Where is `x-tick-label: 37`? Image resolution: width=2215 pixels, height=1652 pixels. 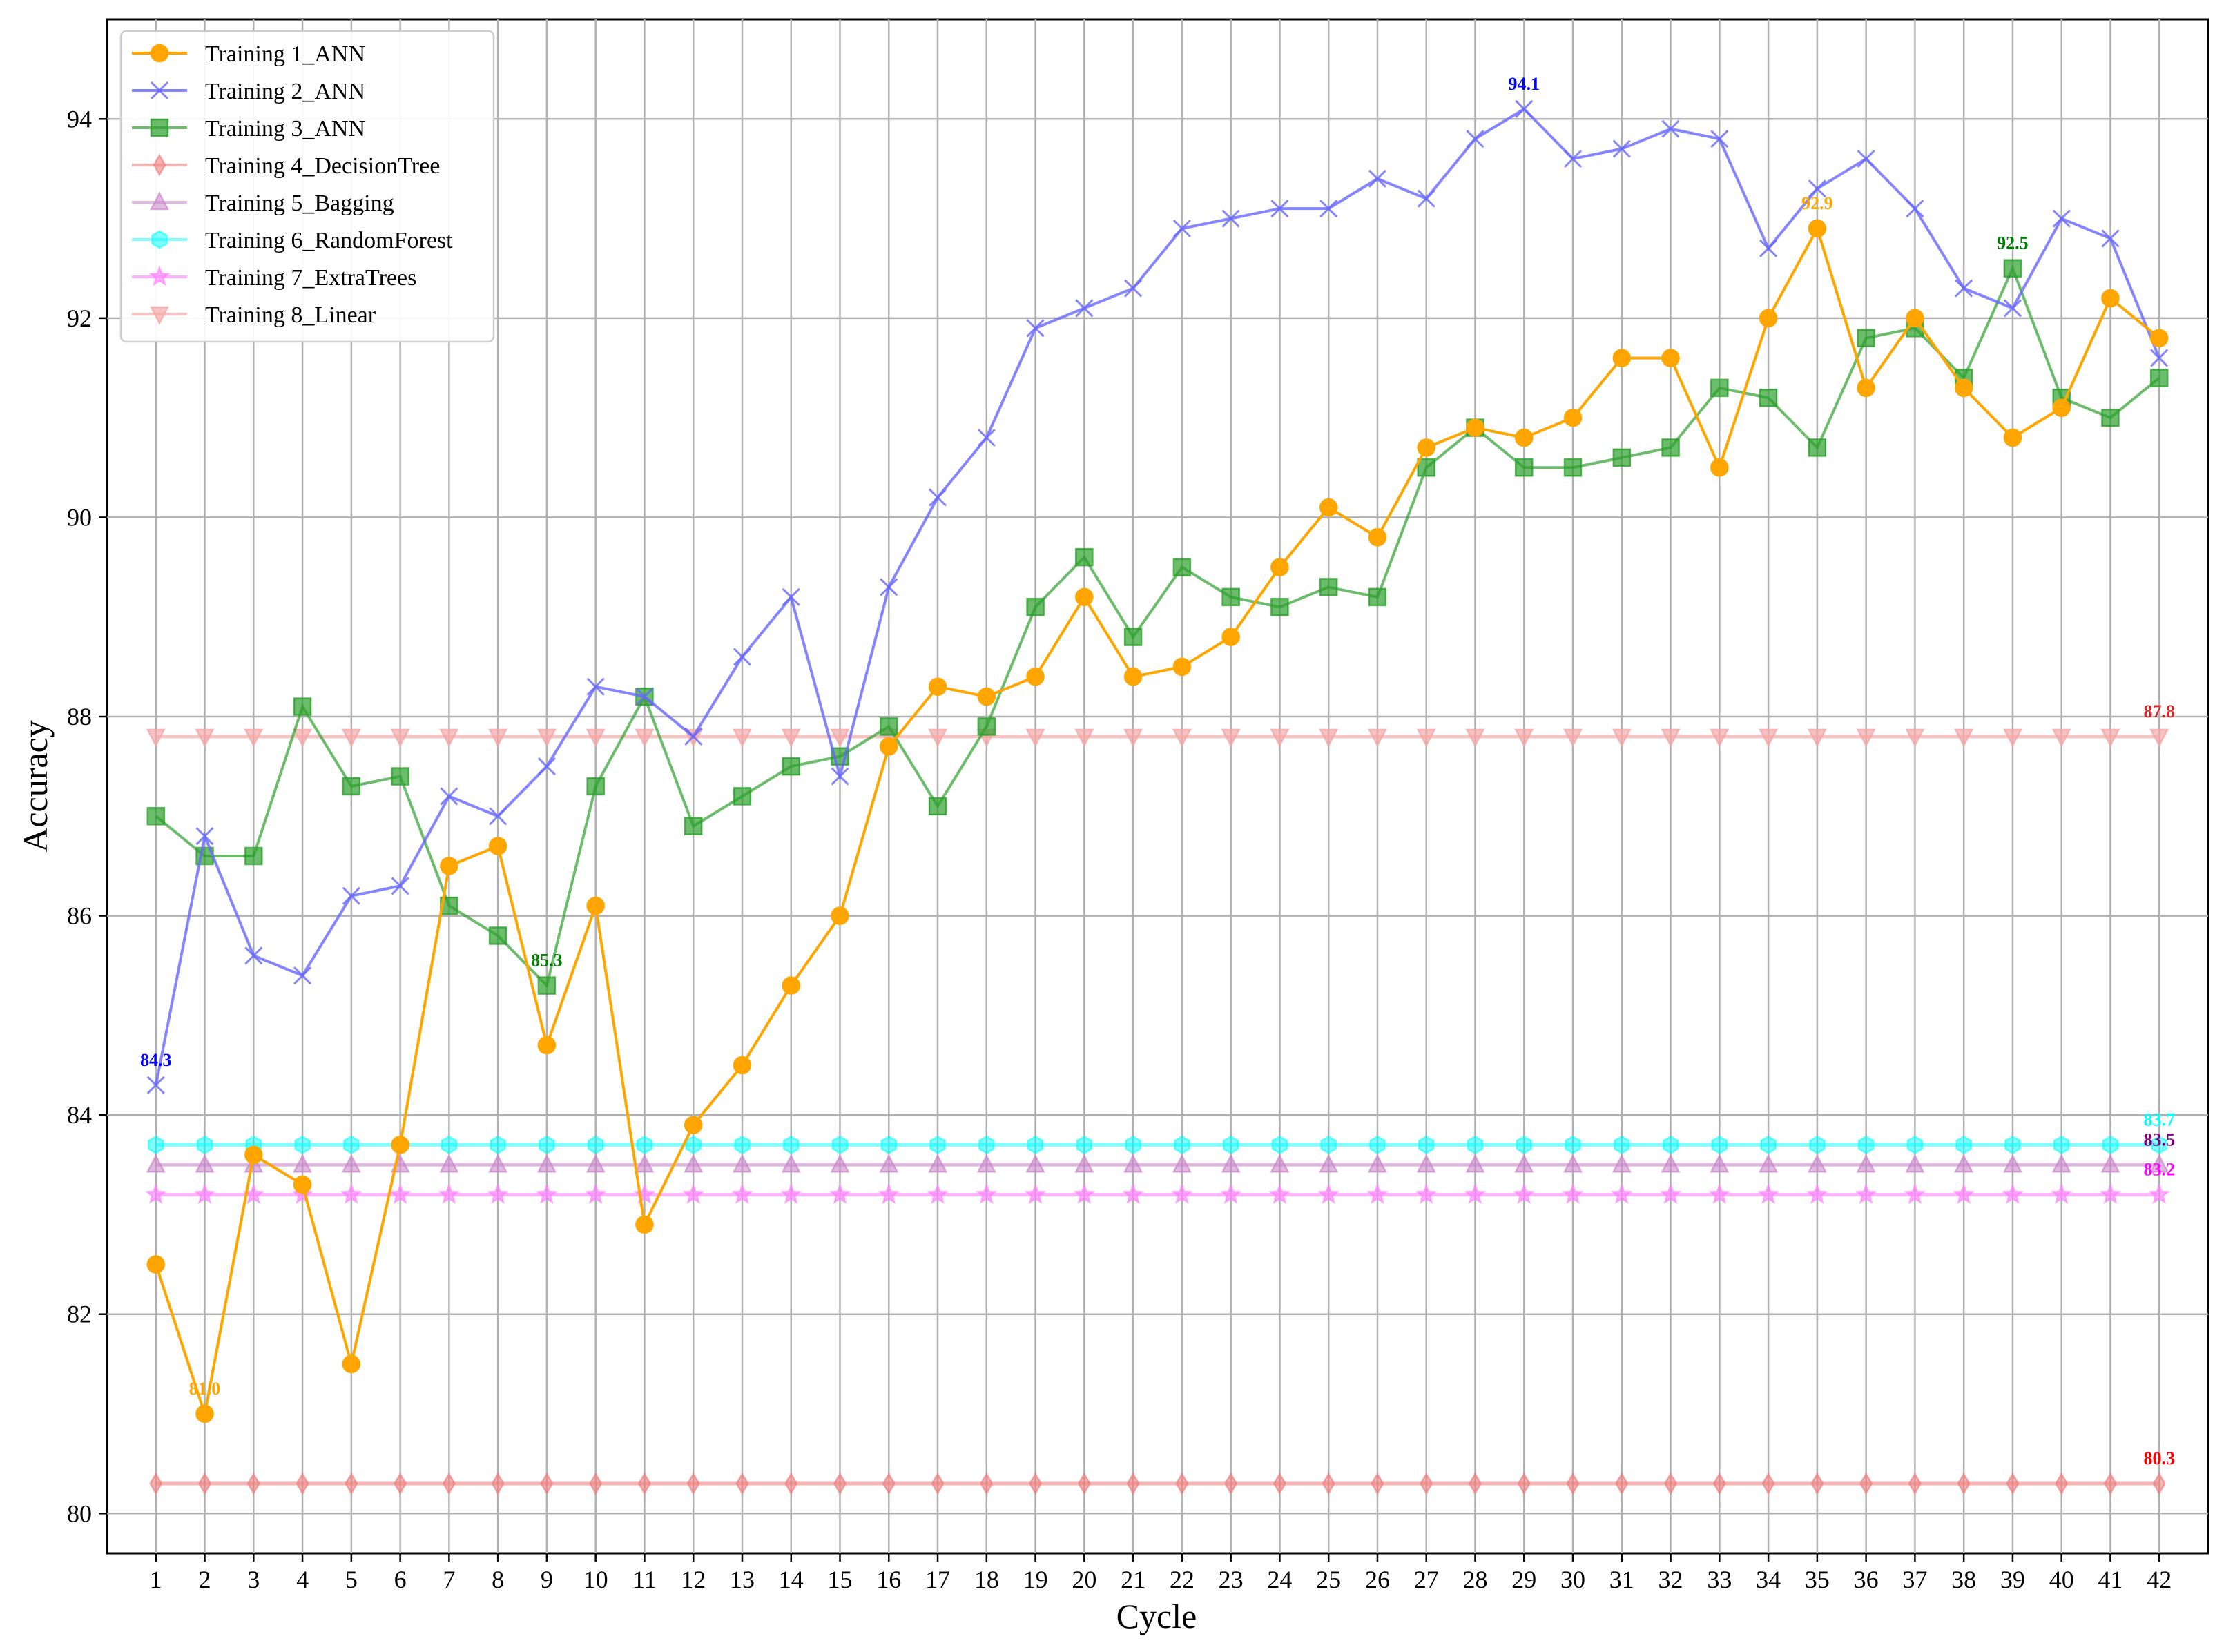
x-tick-label: 37 is located at coordinates (1914, 1580).